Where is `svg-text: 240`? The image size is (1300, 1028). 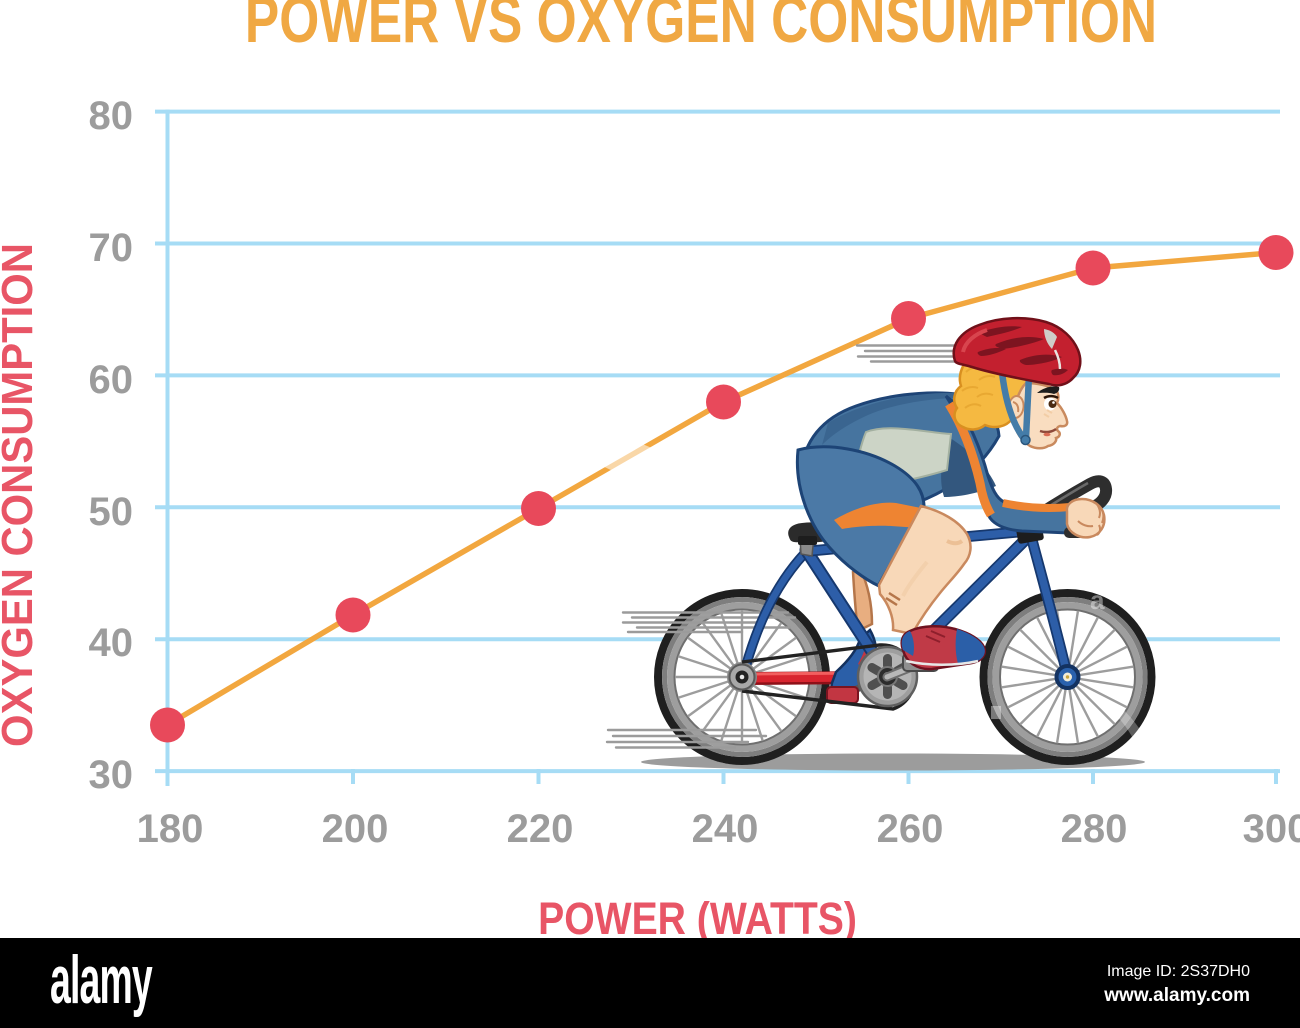
svg-text: 240 is located at coordinates (725, 829).